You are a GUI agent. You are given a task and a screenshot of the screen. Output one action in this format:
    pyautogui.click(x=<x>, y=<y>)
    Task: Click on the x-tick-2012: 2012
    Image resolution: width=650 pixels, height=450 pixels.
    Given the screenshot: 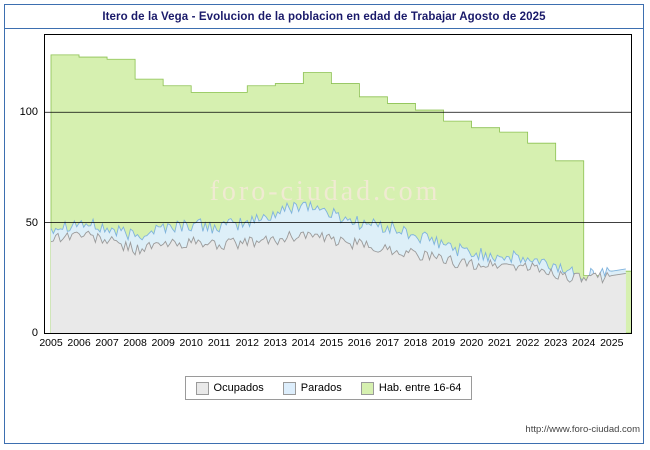 What is the action you would take?
    pyautogui.click(x=247, y=343)
    